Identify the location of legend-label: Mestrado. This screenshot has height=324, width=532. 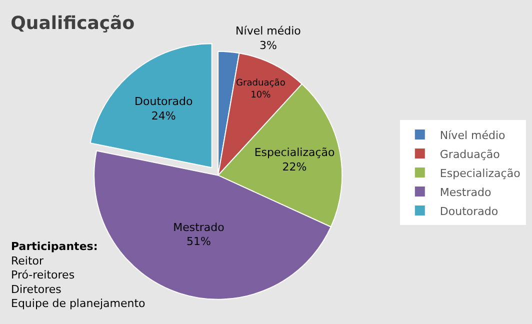
(466, 192).